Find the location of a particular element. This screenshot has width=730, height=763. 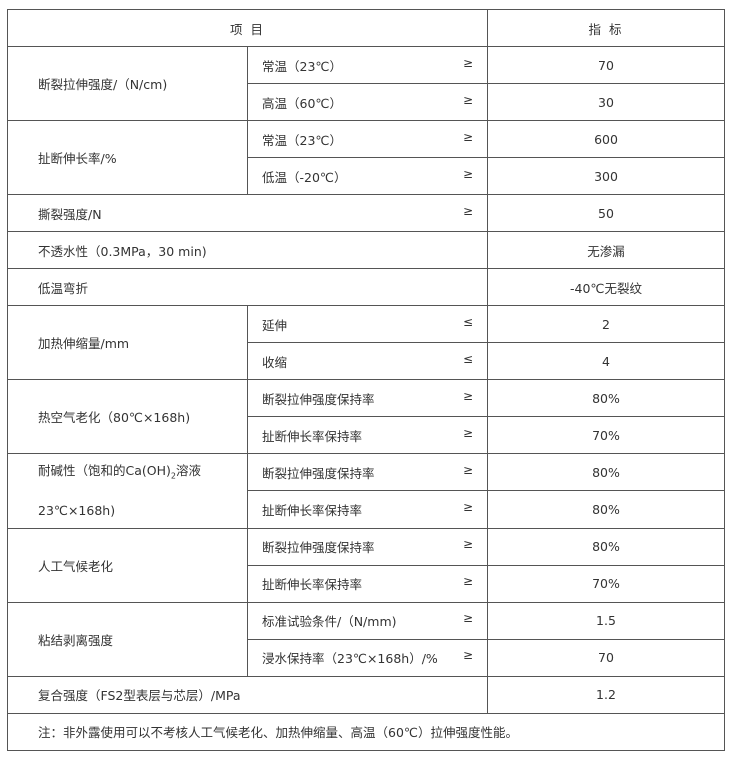

note: 注：非外露使用可以不考核人工气候老化、加热伸缩量、高温（60℃）拉伸强度性能。 is located at coordinates (366, 731).